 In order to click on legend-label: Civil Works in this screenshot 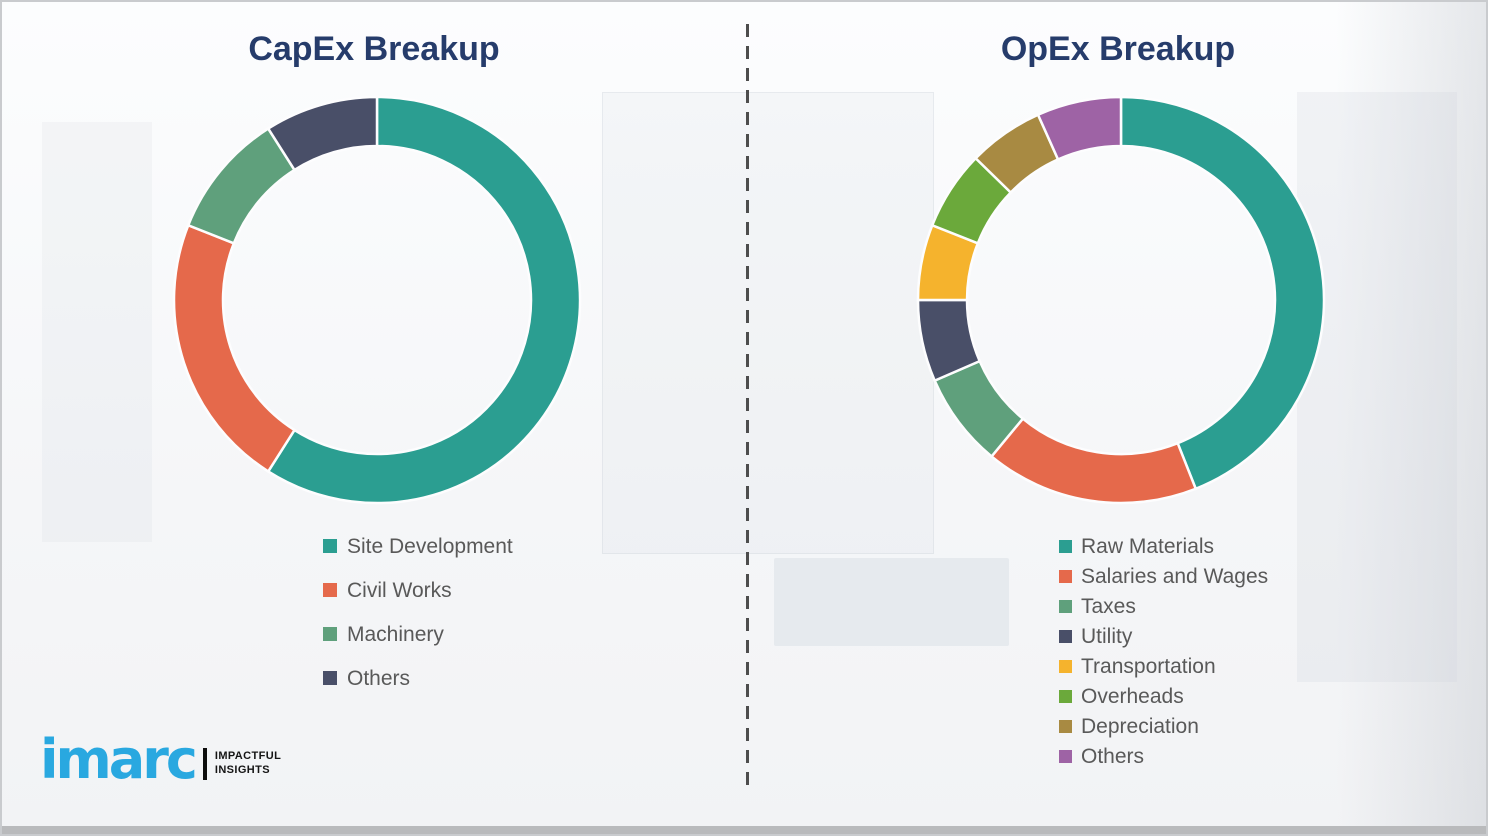, I will do `click(399, 590)`.